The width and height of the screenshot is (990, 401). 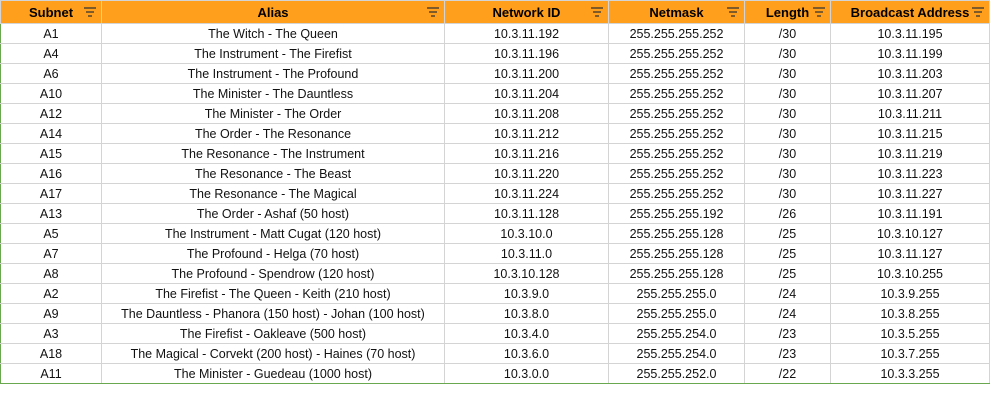 What do you see at coordinates (526, 293) in the screenshot?
I see `cell-network-id: 10.3.9.0` at bounding box center [526, 293].